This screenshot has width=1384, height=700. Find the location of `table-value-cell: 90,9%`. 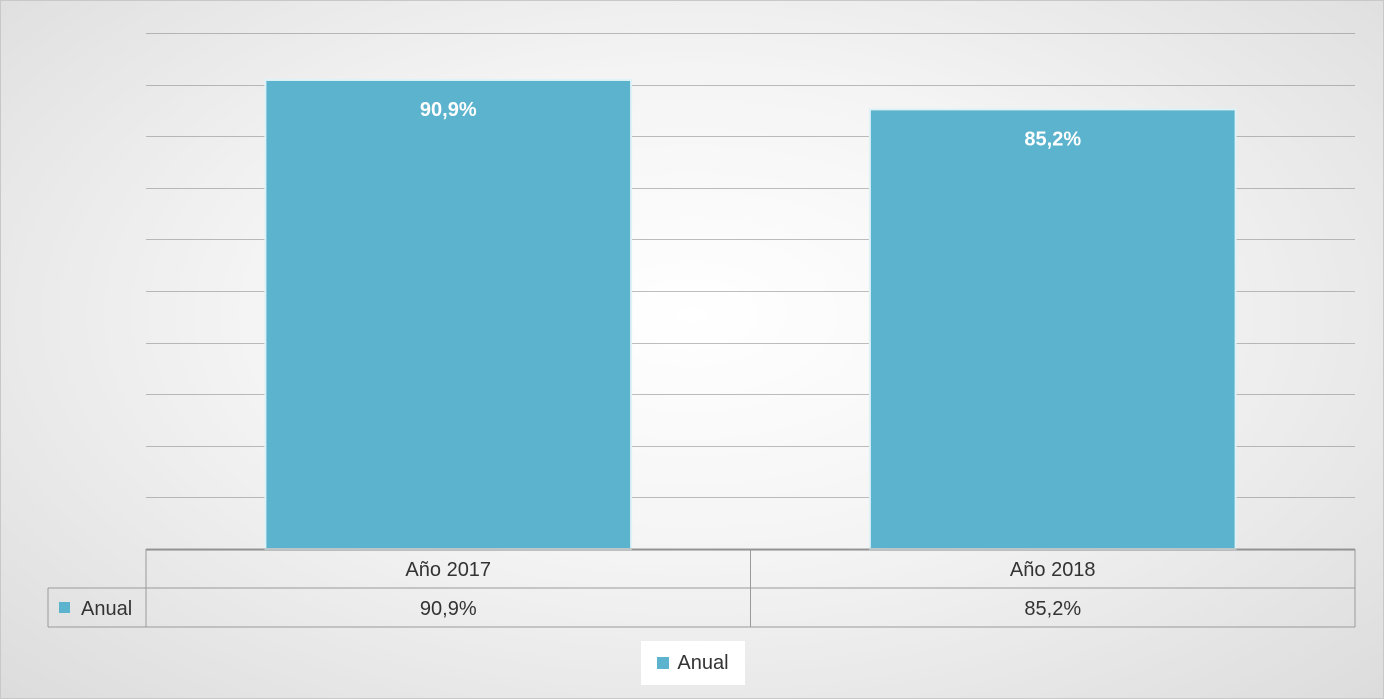

table-value-cell: 90,9% is located at coordinates (448, 609).